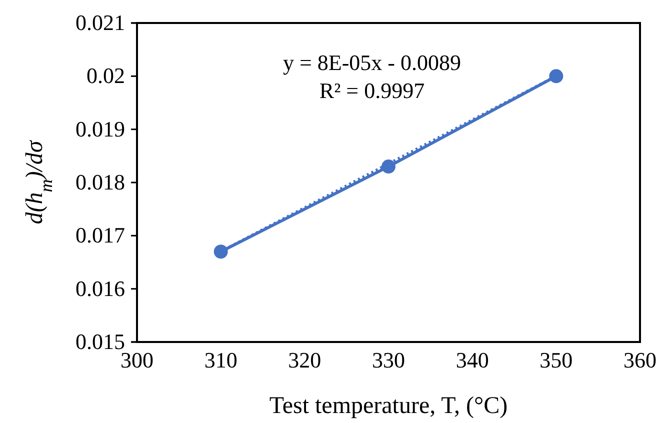  What do you see at coordinates (100, 129) in the screenshot?
I see `y-tick-label: 0.019` at bounding box center [100, 129].